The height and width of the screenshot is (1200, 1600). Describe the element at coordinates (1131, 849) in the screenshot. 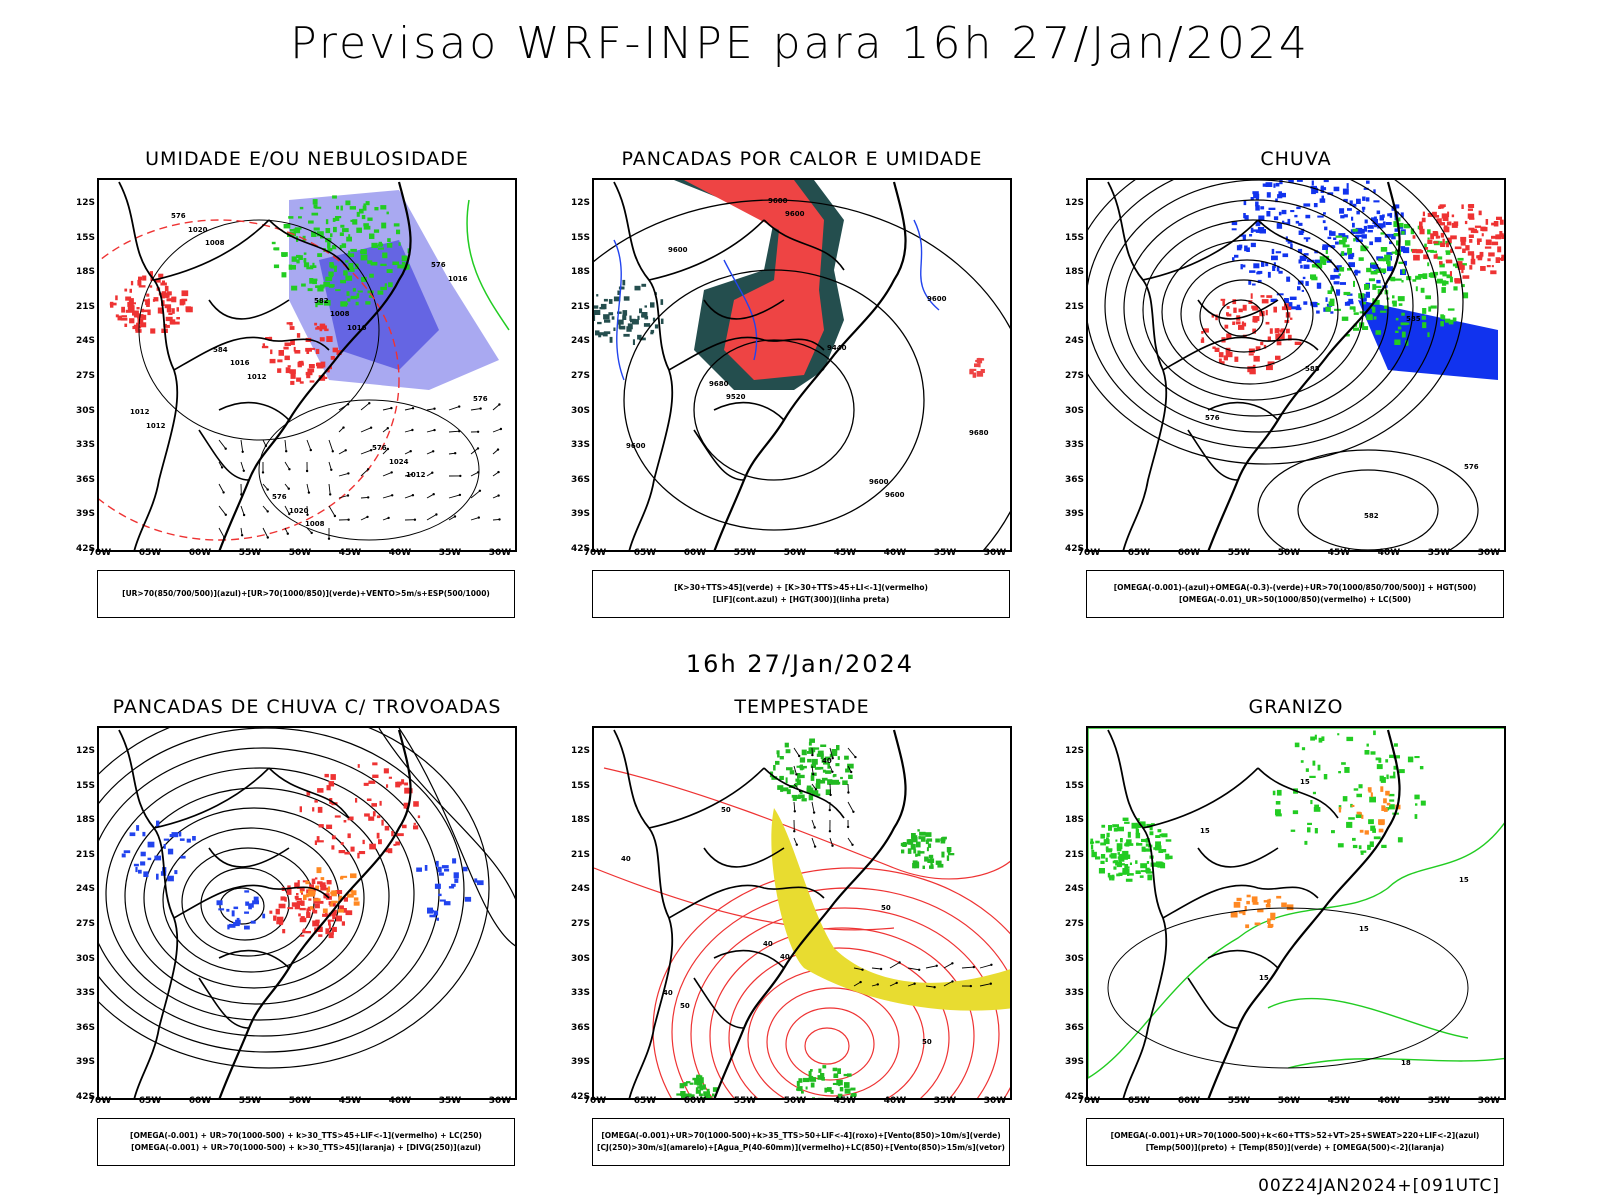

I see `temp850-andes` at that location.